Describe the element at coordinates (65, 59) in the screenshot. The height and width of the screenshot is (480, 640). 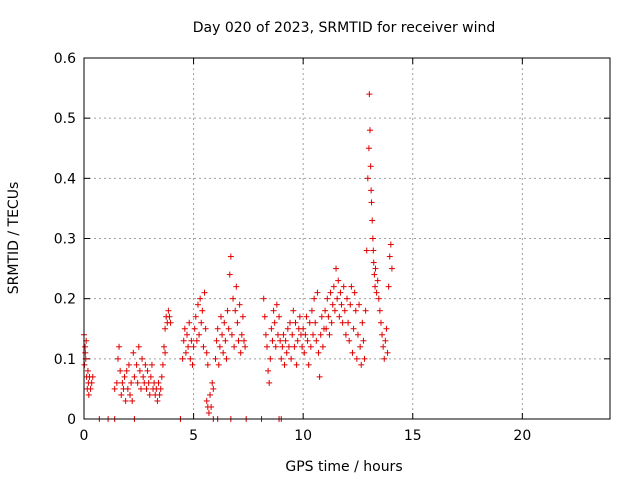
I see `y-tick-label: 0.6` at that location.